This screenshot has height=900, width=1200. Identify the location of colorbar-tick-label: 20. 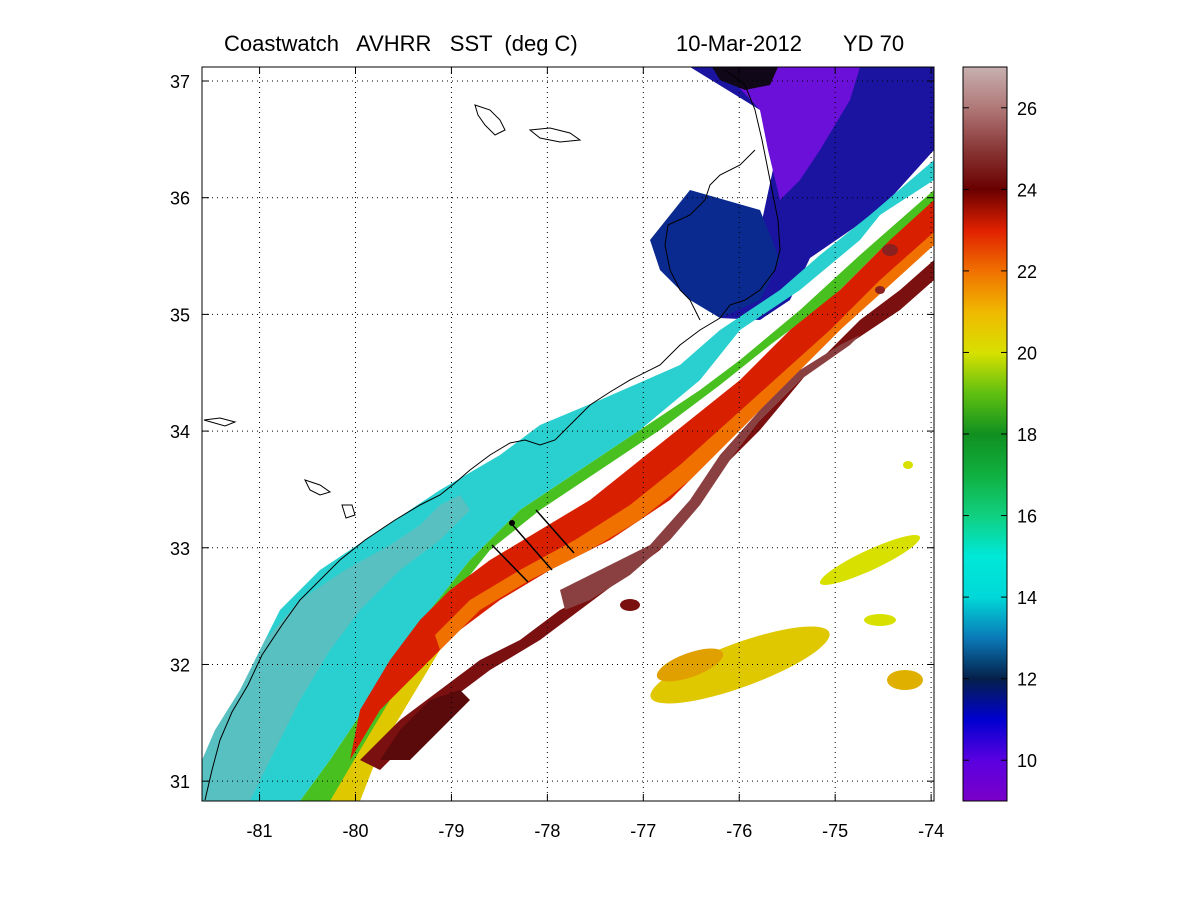
(1027, 353).